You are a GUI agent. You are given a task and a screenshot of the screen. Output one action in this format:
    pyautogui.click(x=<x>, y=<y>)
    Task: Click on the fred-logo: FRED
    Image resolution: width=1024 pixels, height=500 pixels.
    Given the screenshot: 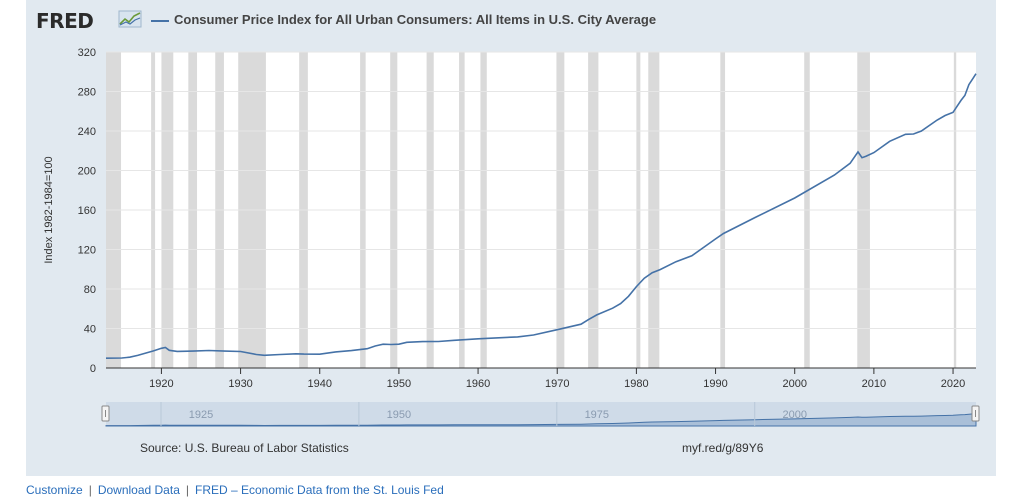 What is the action you would take?
    pyautogui.click(x=65, y=21)
    